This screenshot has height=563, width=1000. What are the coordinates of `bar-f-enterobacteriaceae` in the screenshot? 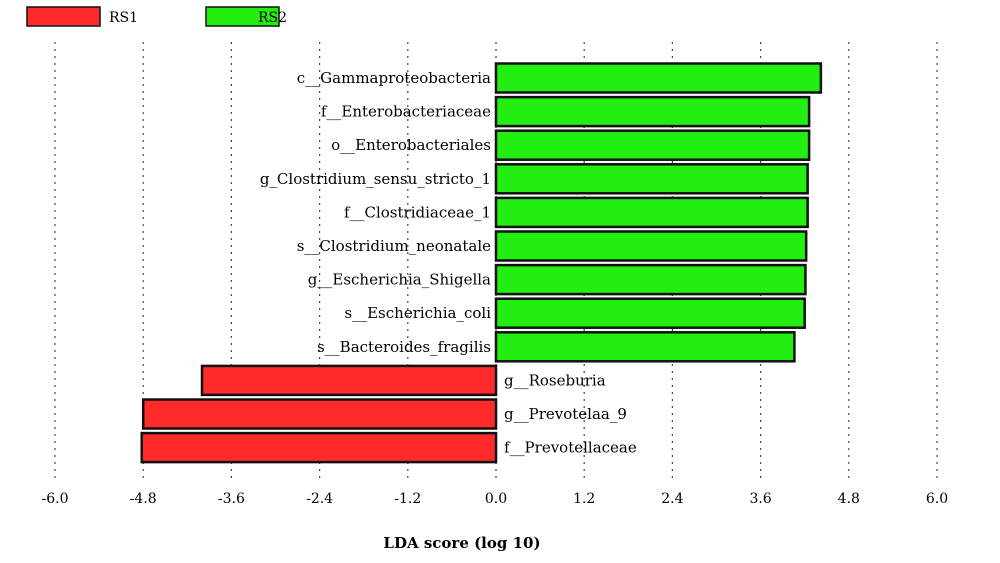 It's located at (652, 111).